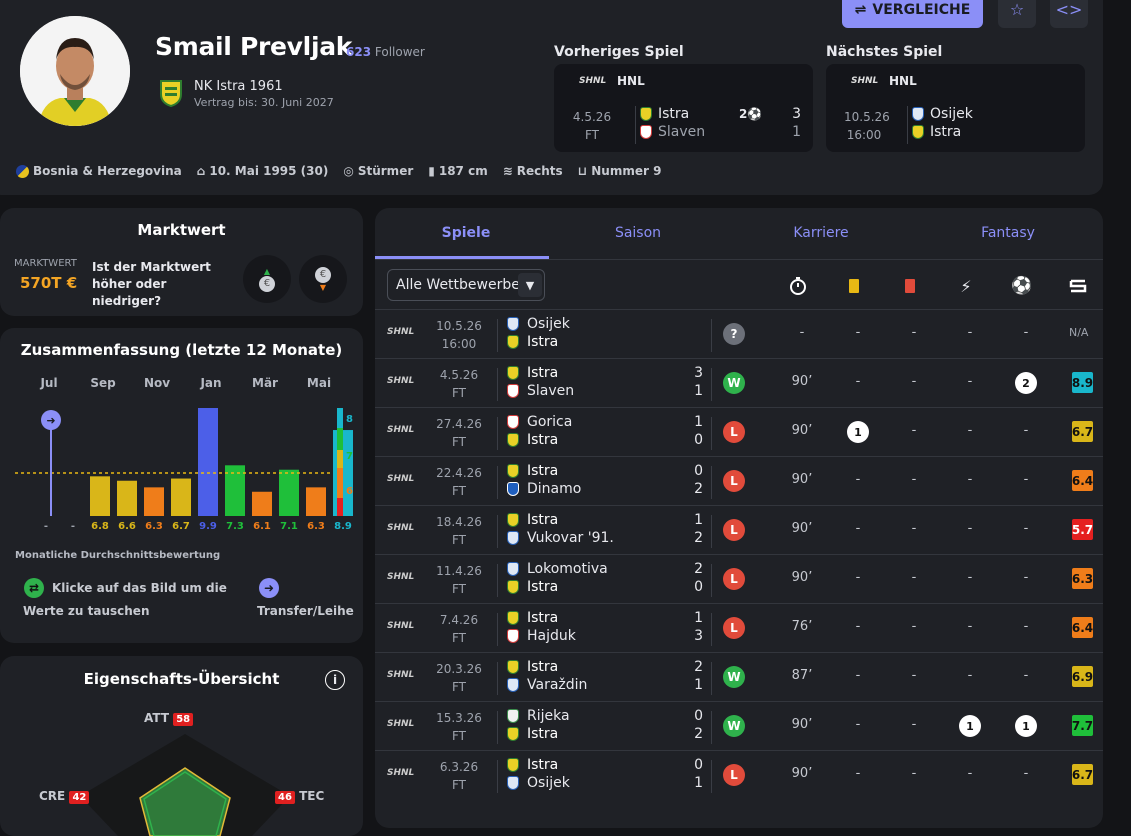 The width and height of the screenshot is (1131, 836). What do you see at coordinates (264, 102) in the screenshot?
I see `contract-info: Vertrag bis: 30. Juni 2027` at bounding box center [264, 102].